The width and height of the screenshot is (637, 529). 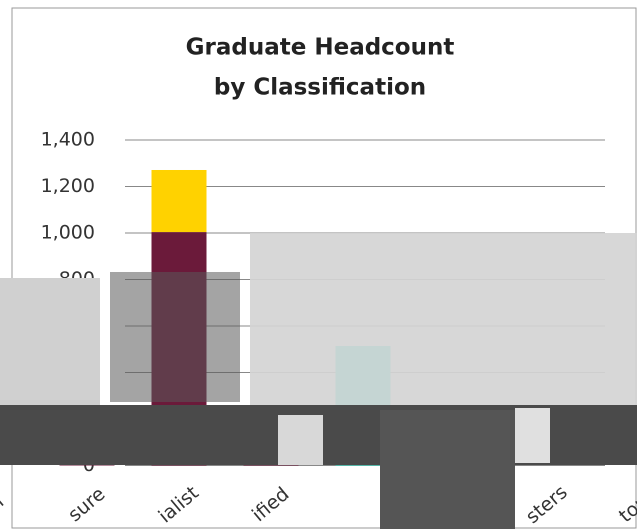 What do you see at coordinates (4, 505) in the screenshot?
I see `x-tick-label: al` at bounding box center [4, 505].